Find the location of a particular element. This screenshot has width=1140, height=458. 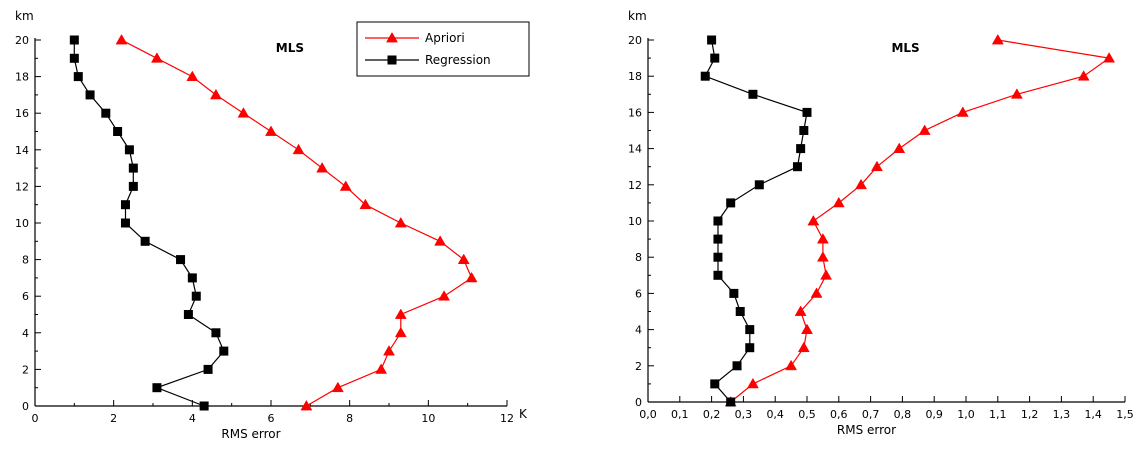

series-line-regression is located at coordinates (149, 223).